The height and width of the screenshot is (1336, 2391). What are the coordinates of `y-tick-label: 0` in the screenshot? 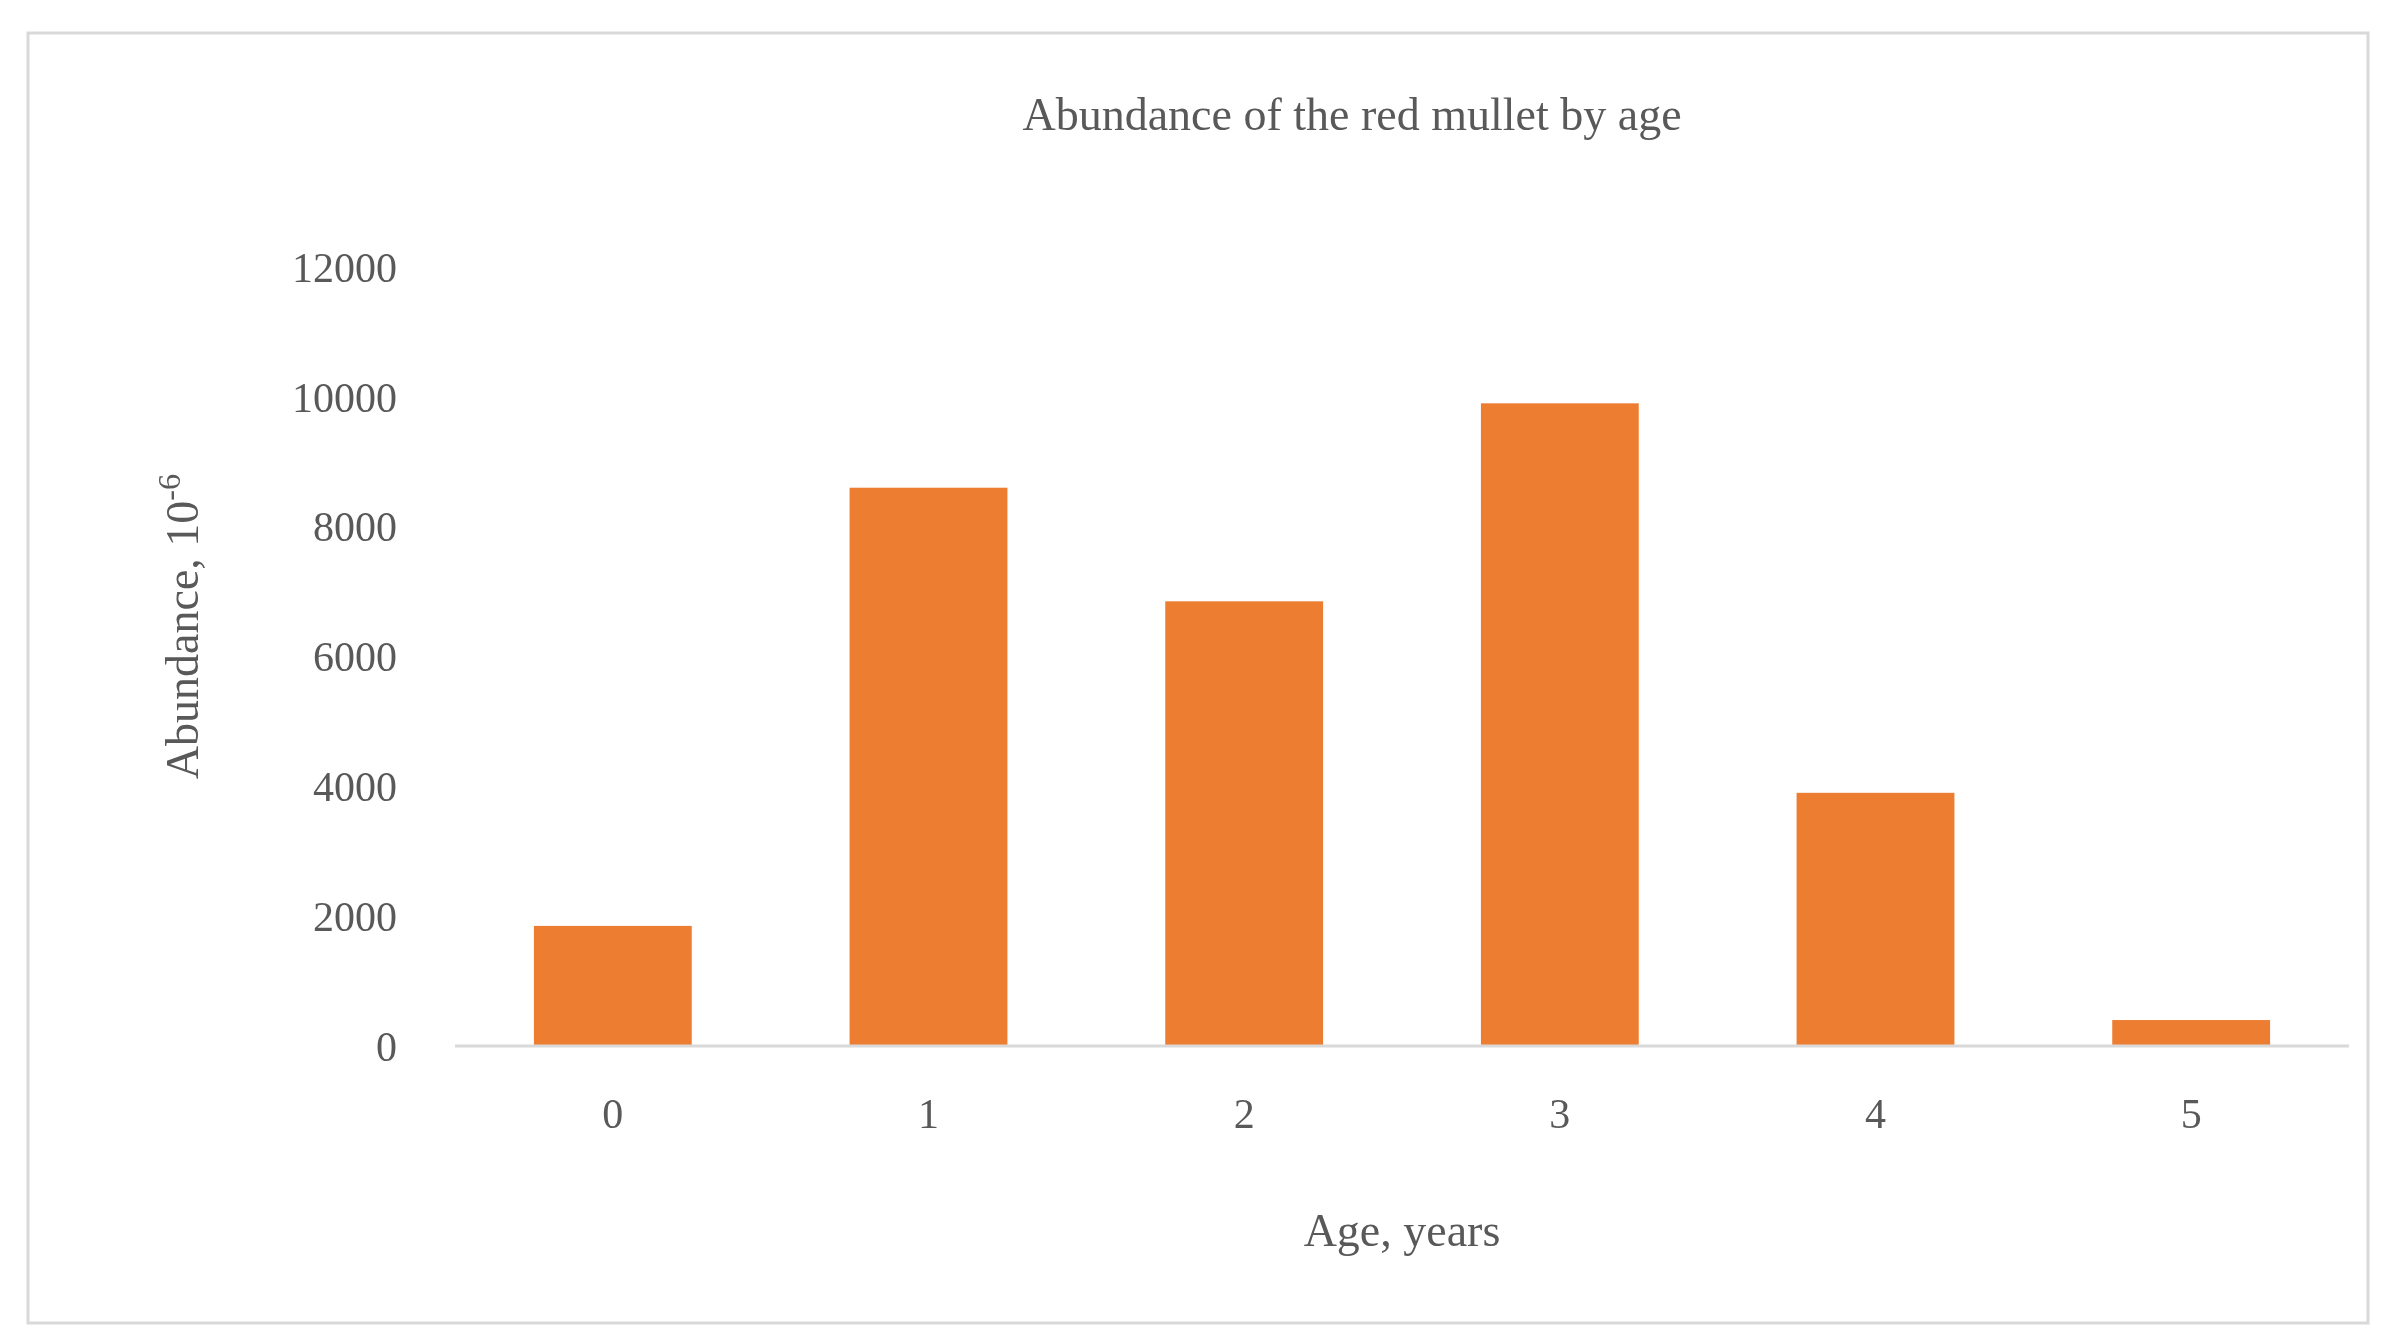 It's located at (386, 1046).